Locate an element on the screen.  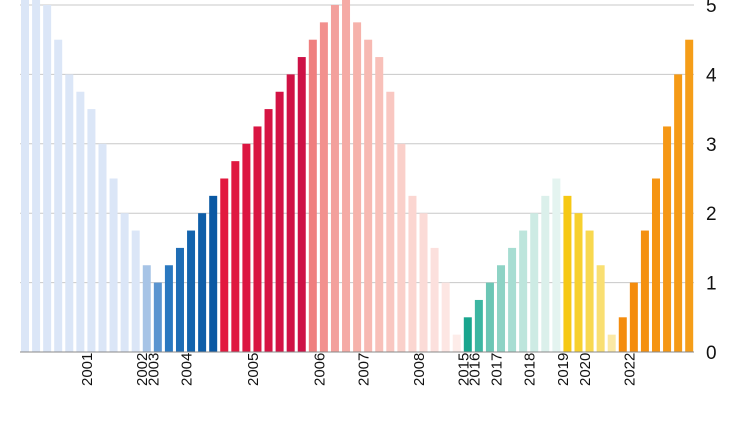
x-tick-label: 2015 is located at coordinates (463, 369).